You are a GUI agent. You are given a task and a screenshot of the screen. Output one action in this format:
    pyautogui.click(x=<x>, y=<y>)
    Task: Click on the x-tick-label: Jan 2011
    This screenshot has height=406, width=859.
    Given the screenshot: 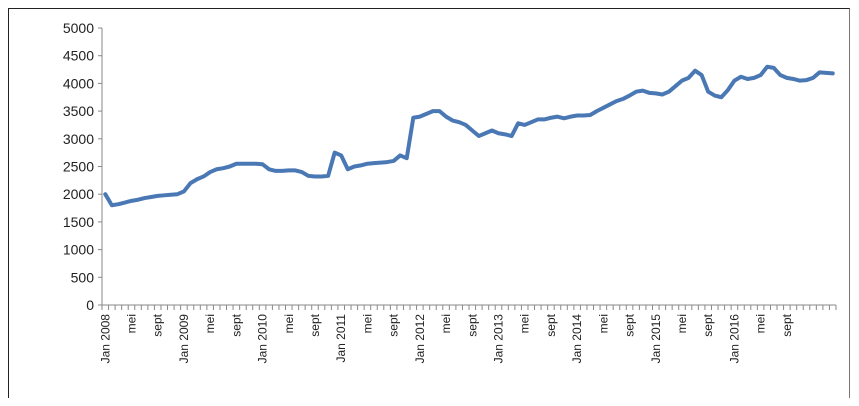 What is the action you would take?
    pyautogui.click(x=341, y=338)
    